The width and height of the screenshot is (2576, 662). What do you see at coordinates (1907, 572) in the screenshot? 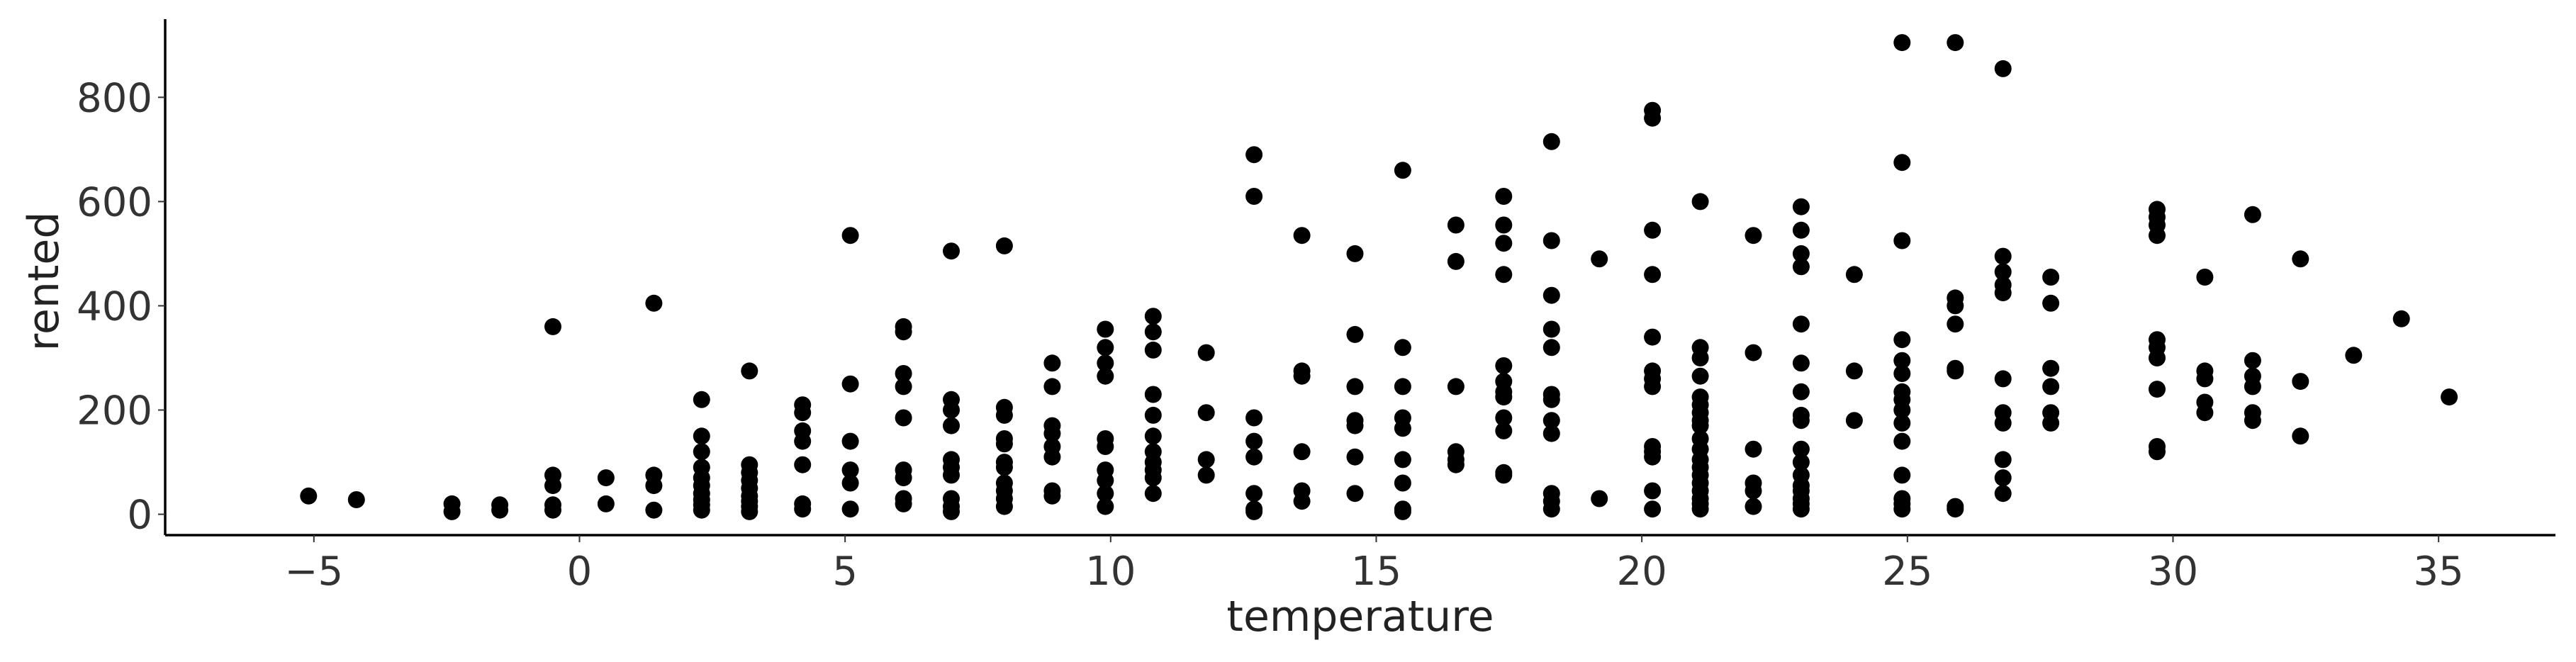
I see `x-tick-label: 25` at bounding box center [1907, 572].